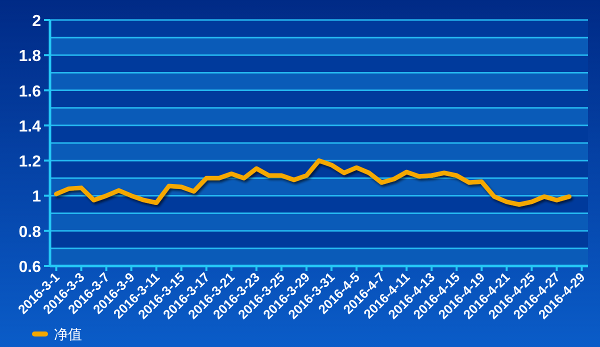 Image resolution: width=600 pixels, height=347 pixels. What do you see at coordinates (37, 21) in the screenshot?
I see `y-tick-label: 2` at bounding box center [37, 21].